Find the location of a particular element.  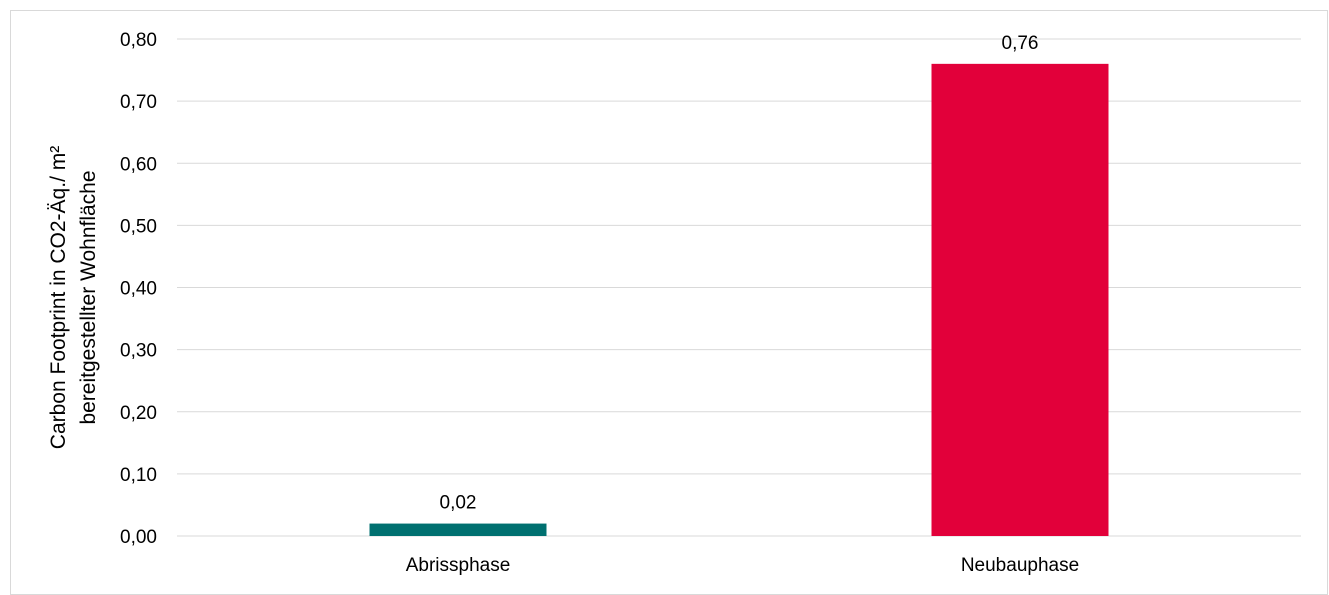

y-axis-ticks: 0,00 0,10 0,20 0,30 0,40 0,50 0,60 0,70 0,80 is located at coordinates (138, 289).